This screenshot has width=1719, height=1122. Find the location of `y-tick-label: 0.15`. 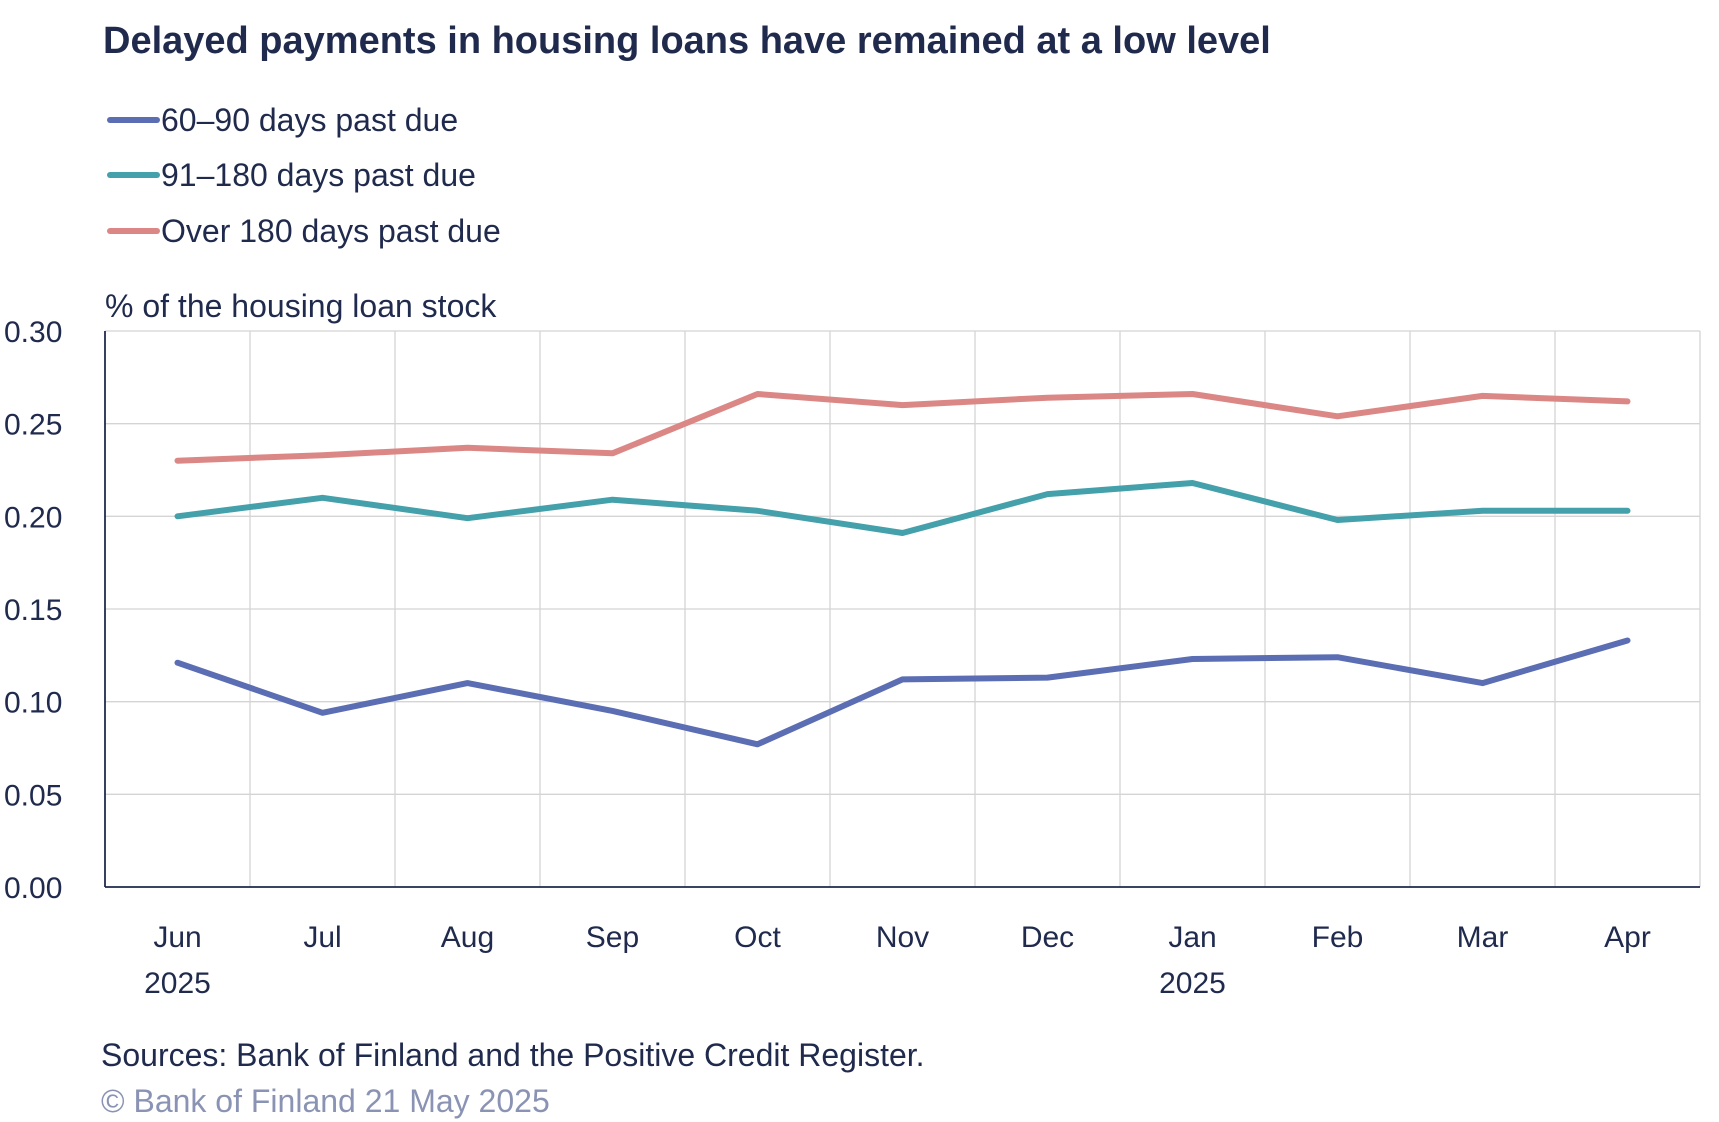

y-tick-label: 0.15 is located at coordinates (33, 610).